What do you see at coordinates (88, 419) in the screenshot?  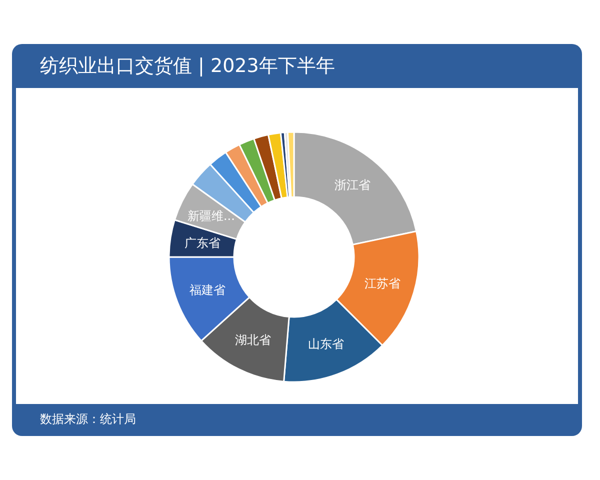 I see `source-note: 数据来源：统计局` at bounding box center [88, 419].